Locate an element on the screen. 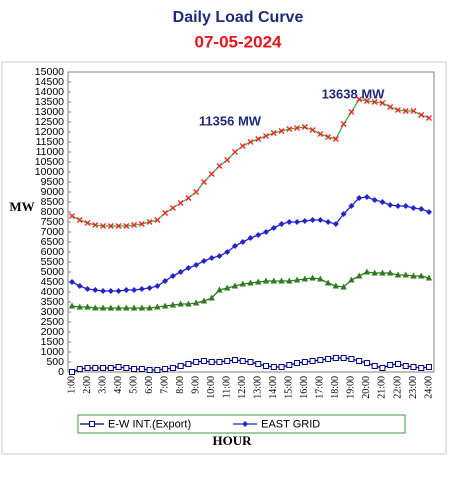 This screenshot has height=477, width=450. x-tick-label: 12:00 is located at coordinates (242, 387).